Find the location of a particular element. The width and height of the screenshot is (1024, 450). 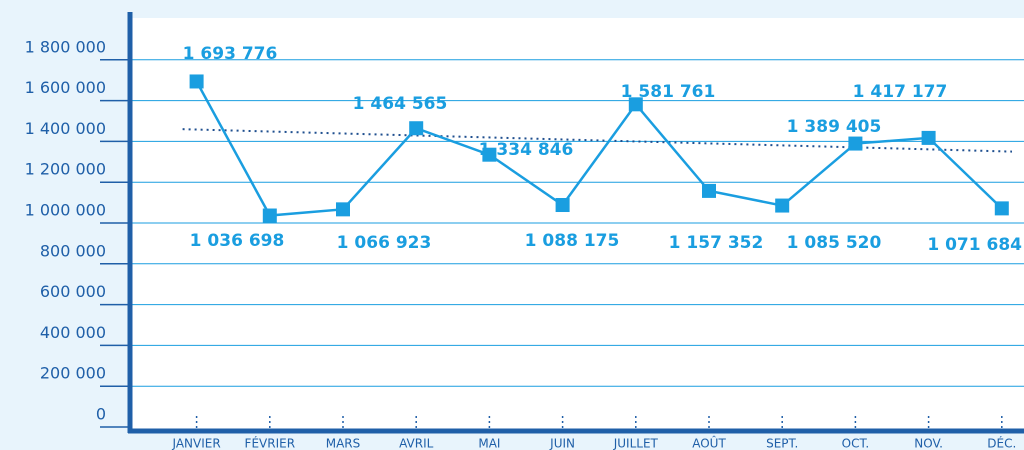

y-tick-label: 1 200 000 is located at coordinates (65, 169).